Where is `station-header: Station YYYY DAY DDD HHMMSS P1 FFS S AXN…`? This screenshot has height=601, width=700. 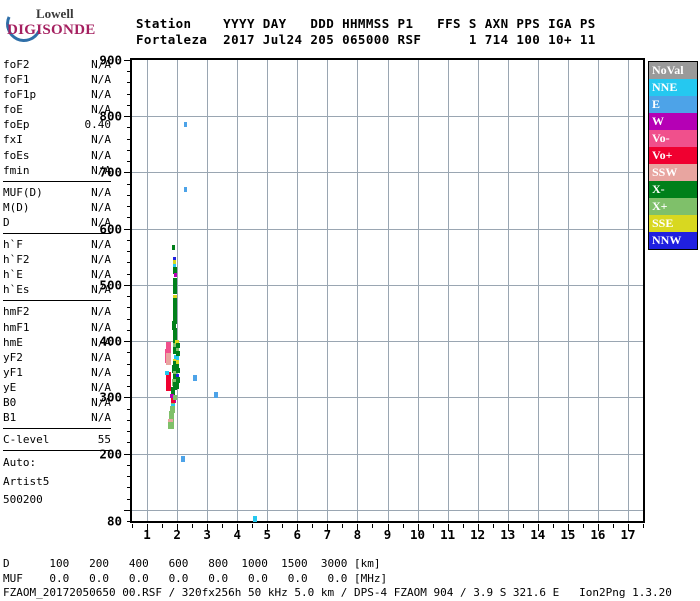
station-header: Station YYYY DAY DDD HHMMSS P1 FFS S AXN… is located at coordinates (366, 32).